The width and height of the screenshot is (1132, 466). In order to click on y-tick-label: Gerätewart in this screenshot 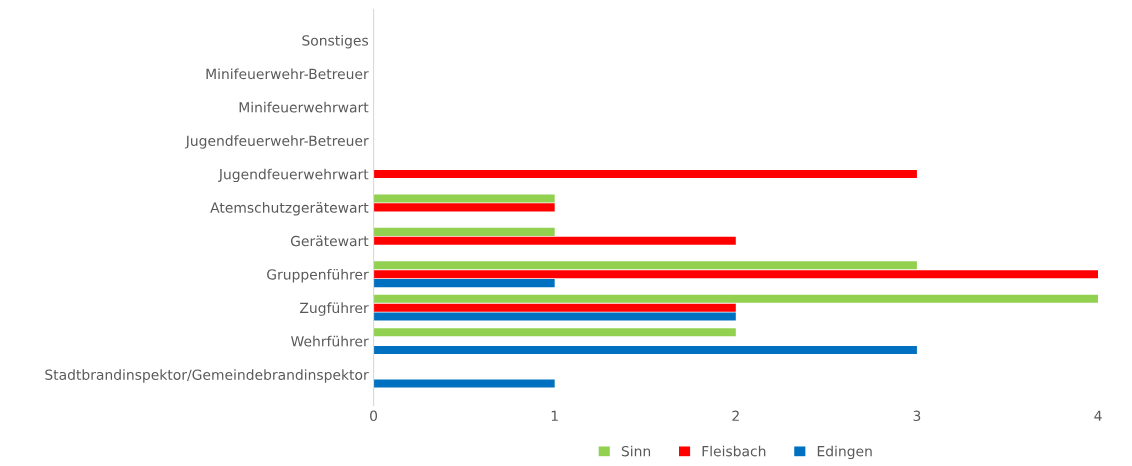, I will do `click(329, 241)`.